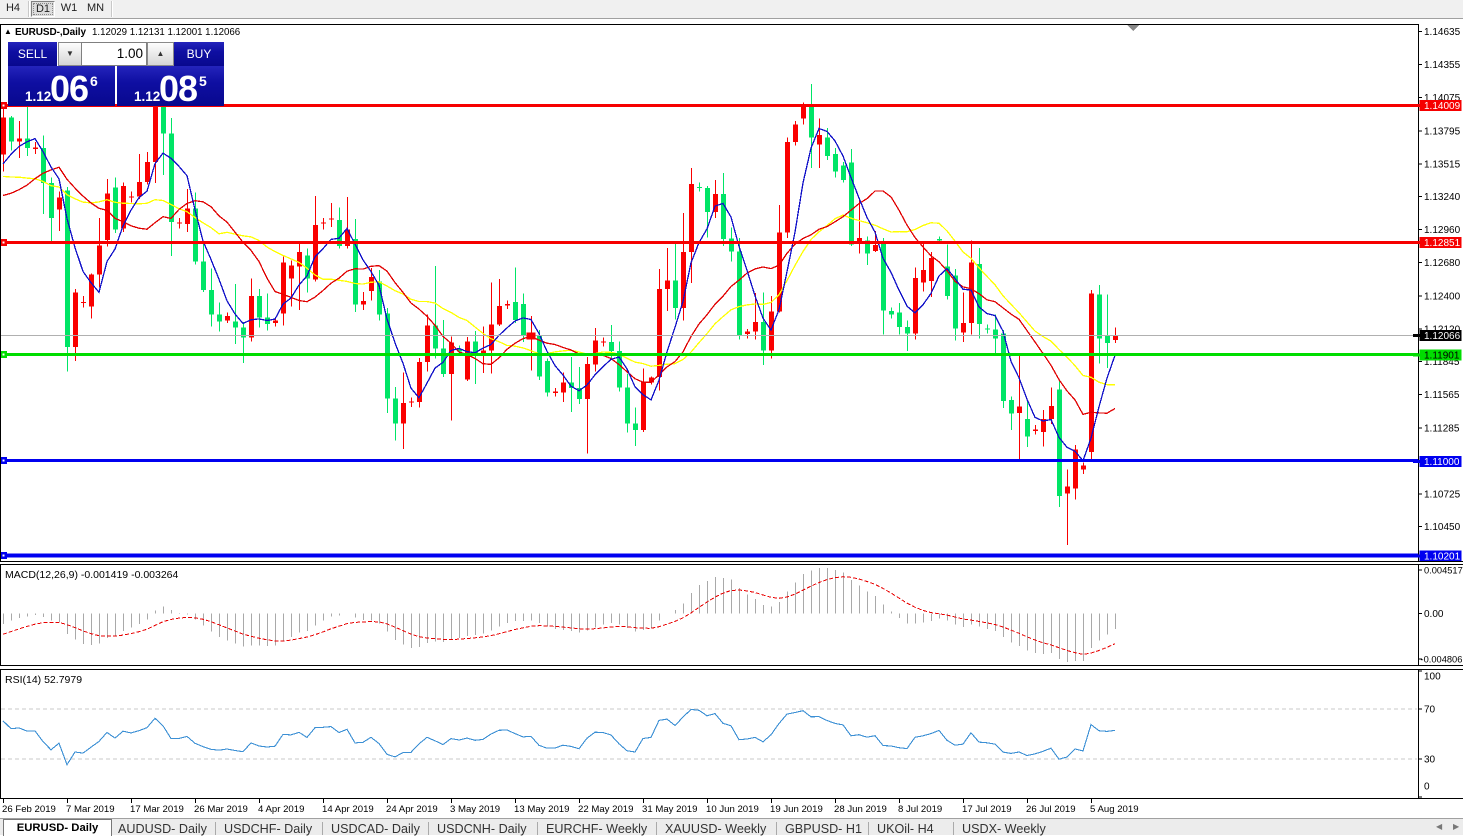 The width and height of the screenshot is (1463, 836). I want to click on svg-text: 26 Mar 2019, so click(221, 809).